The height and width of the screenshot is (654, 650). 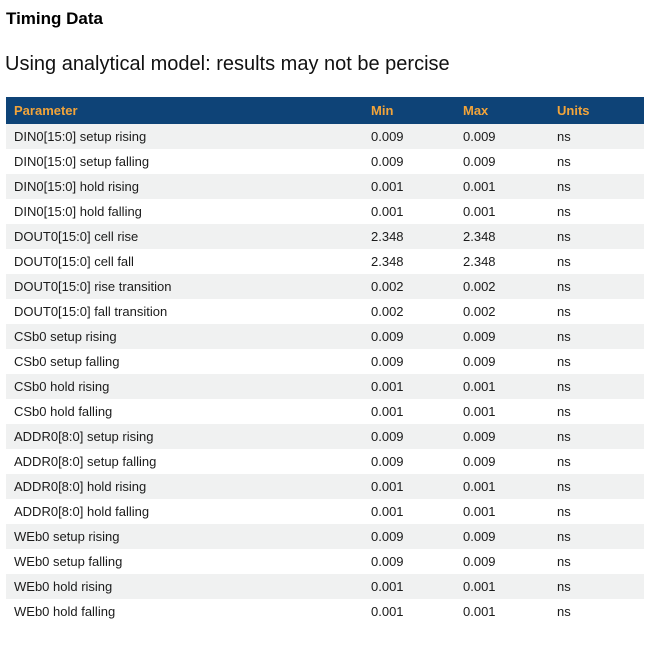 I want to click on parameter-cell: WEb0 hold rising, so click(x=184, y=586).